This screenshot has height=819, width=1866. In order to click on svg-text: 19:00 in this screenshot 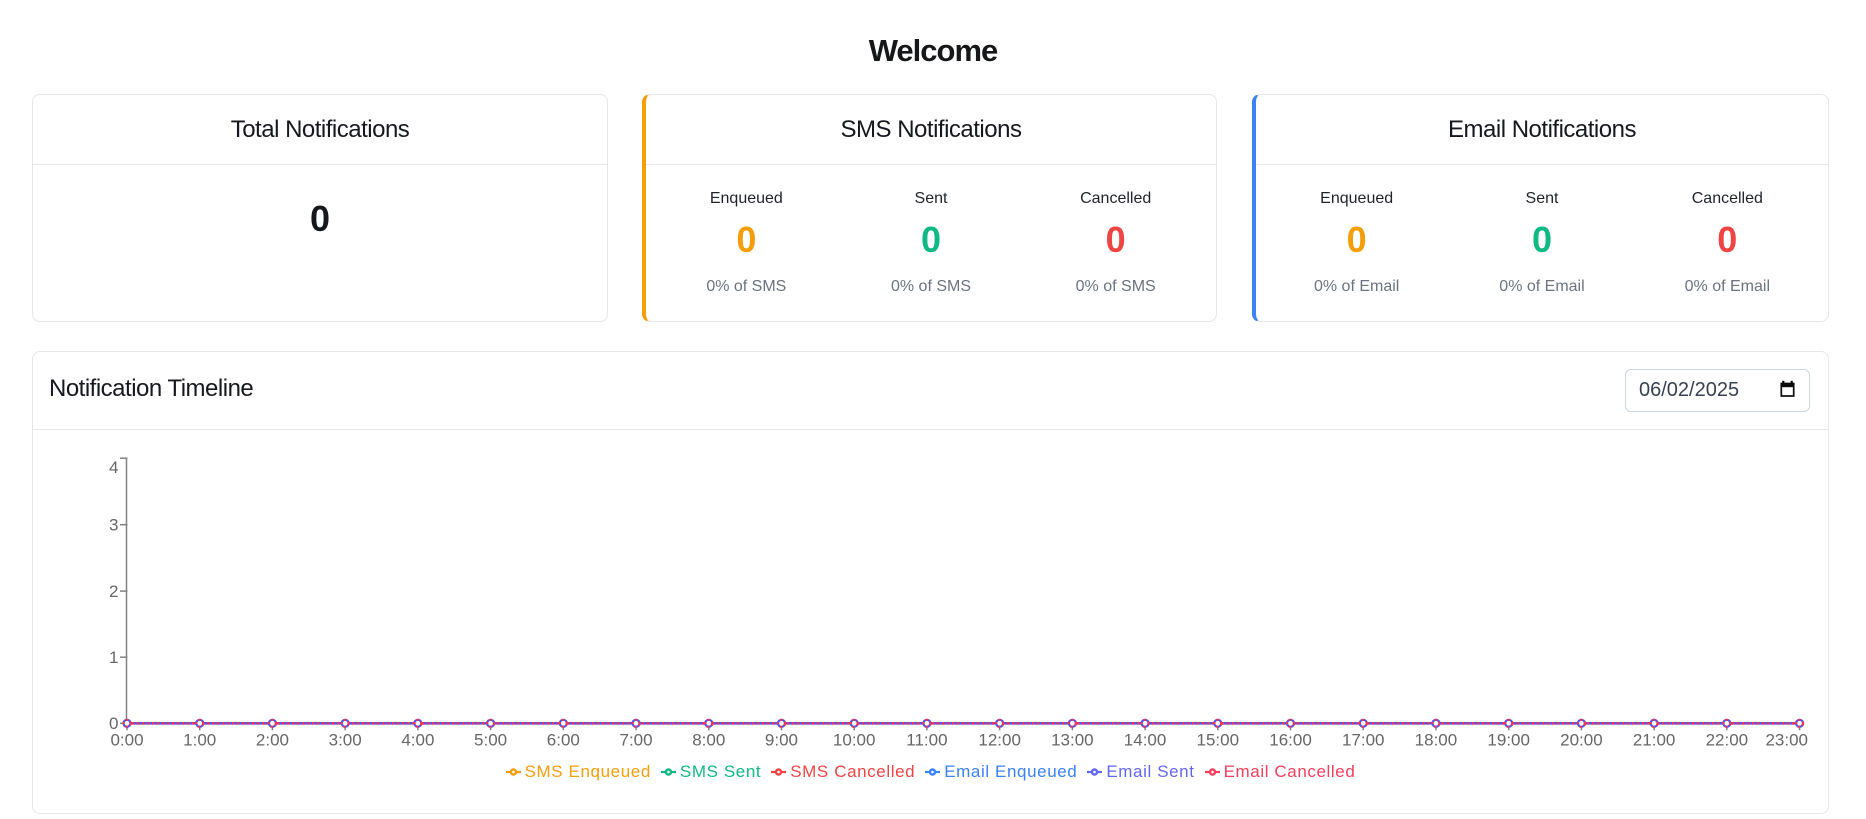, I will do `click(1508, 739)`.